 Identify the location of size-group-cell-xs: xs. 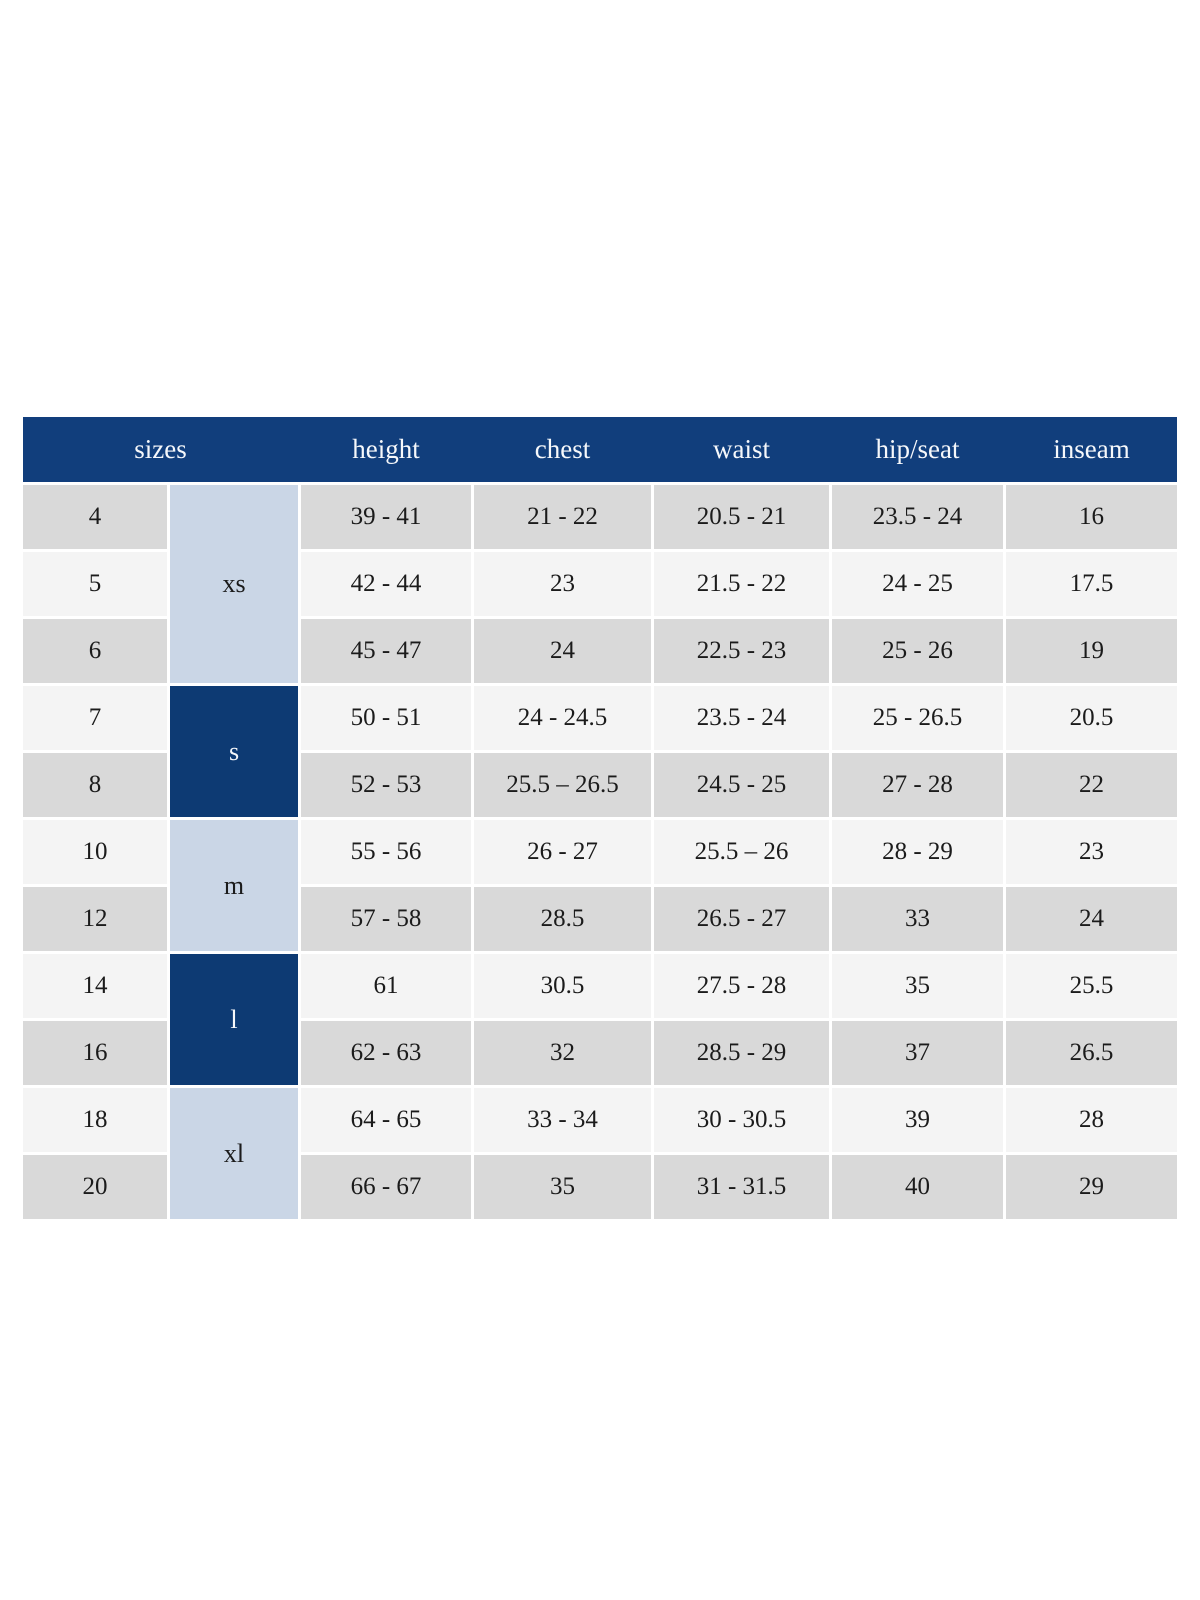
(234, 584).